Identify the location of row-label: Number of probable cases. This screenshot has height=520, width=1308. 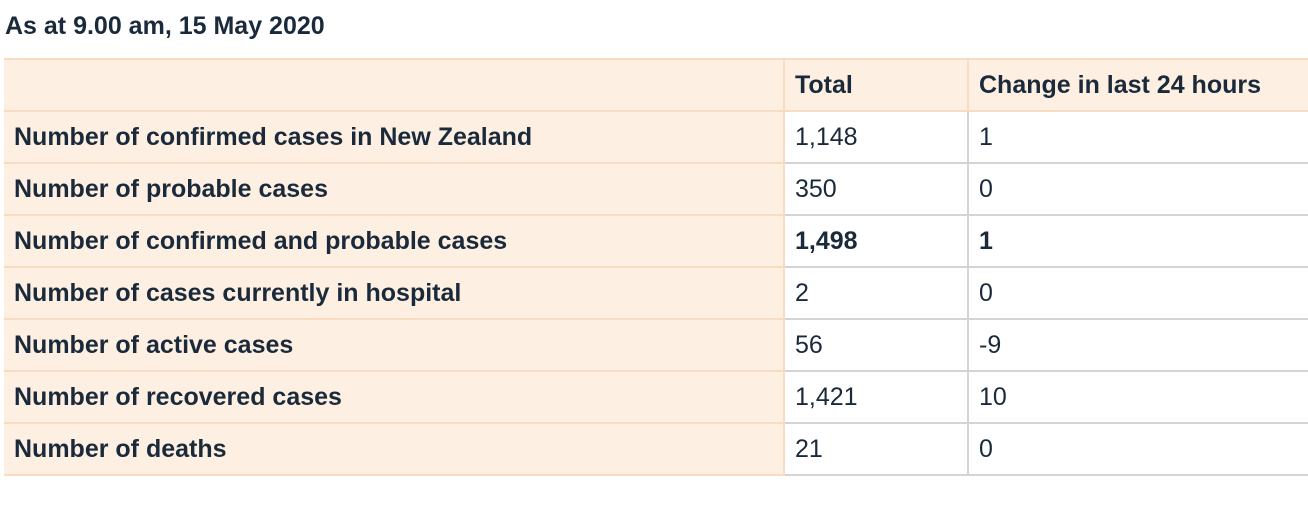
(394, 189).